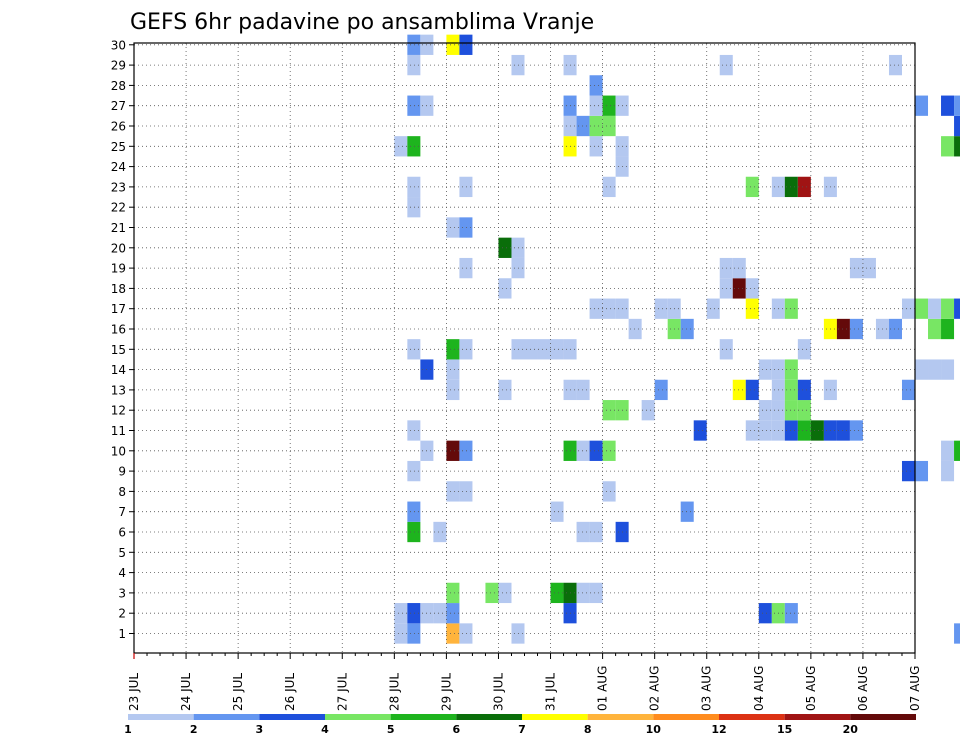 The image size is (960, 742). Describe the element at coordinates (118, 45) in the screenshot. I see `y-tick-label: 30` at that location.